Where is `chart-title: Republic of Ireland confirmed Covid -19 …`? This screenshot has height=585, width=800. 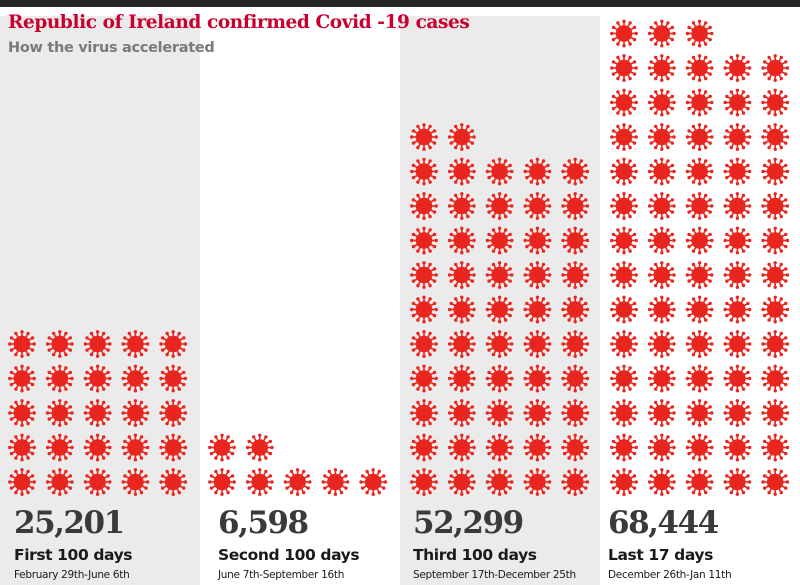 chart-title: Republic of Ireland confirmed Covid -19 … is located at coordinates (239, 22).